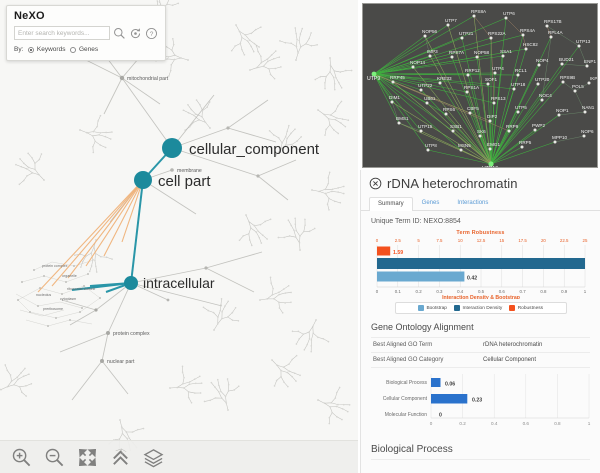 This screenshot has height=473, width=600. Describe the element at coordinates (543, 240) in the screenshot. I see `svg-text: 20` at that location.